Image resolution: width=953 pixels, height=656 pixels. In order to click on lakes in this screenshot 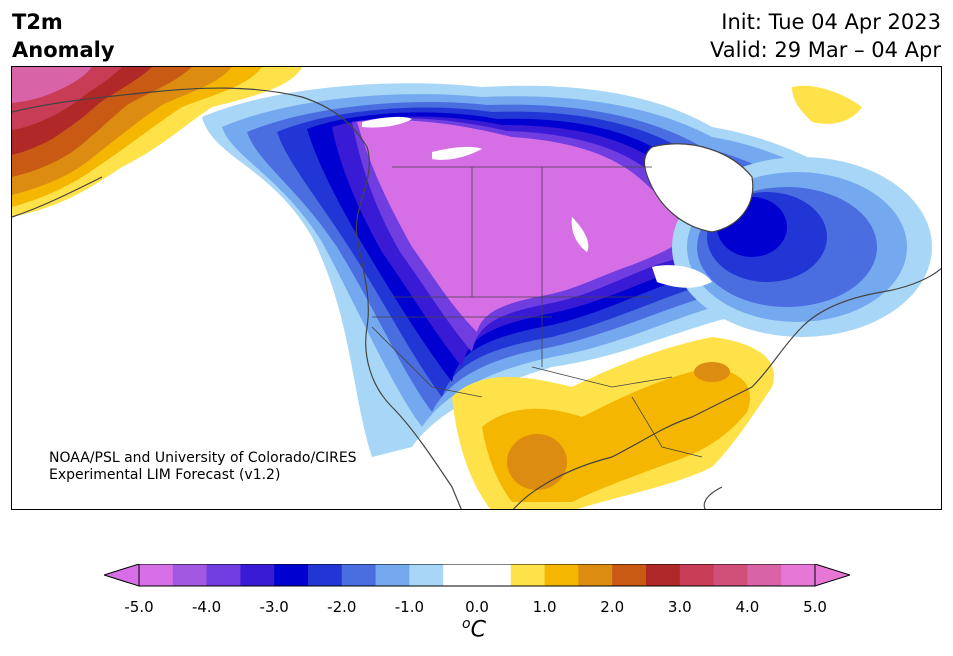, I will do `click(537, 202)`.